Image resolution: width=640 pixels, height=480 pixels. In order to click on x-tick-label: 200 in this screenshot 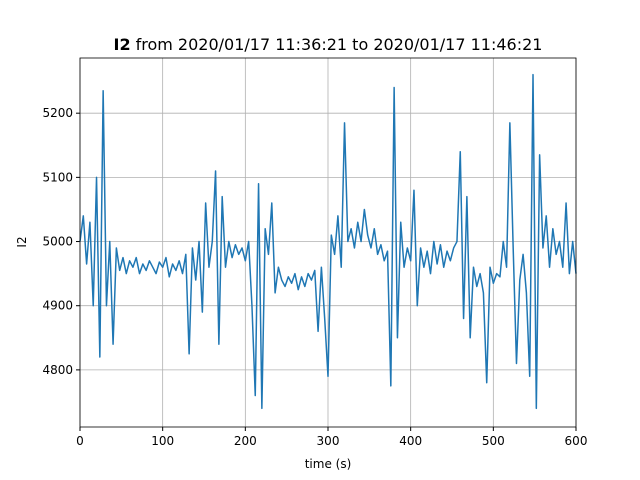, I will do `click(245, 441)`.